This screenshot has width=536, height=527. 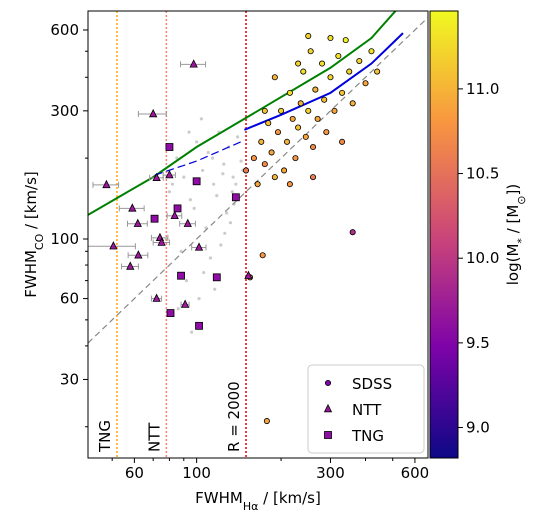 What do you see at coordinates (31, 274) in the screenshot?
I see `label-part: FWHM` at bounding box center [31, 274].